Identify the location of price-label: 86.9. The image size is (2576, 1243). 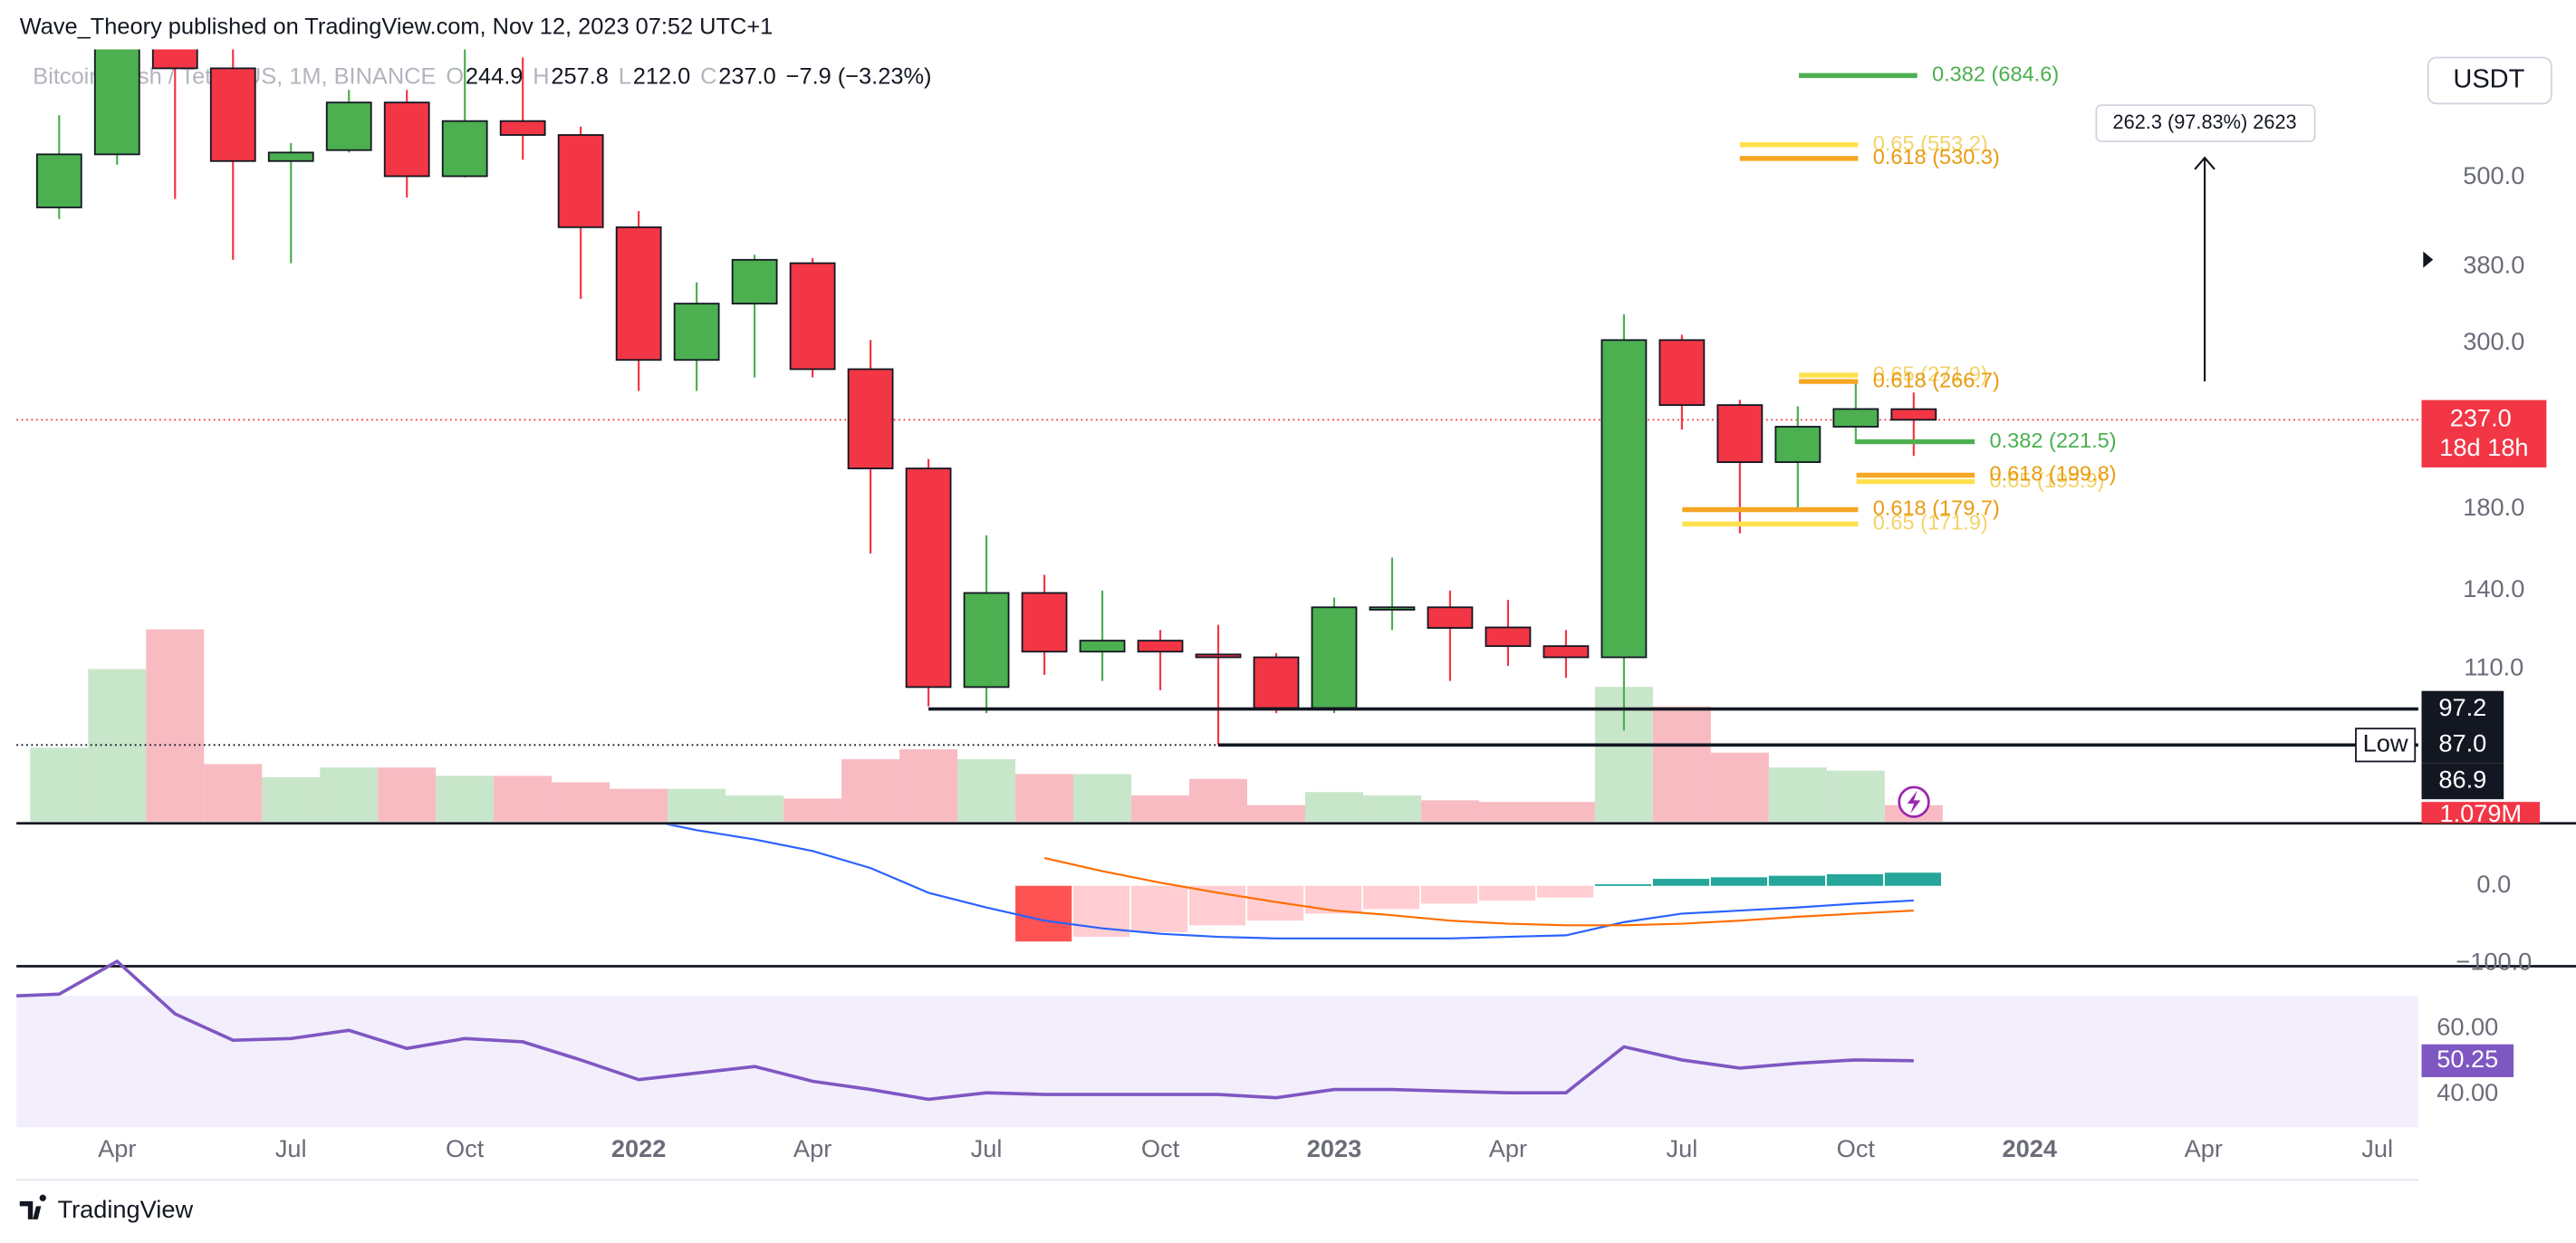
(2462, 779).